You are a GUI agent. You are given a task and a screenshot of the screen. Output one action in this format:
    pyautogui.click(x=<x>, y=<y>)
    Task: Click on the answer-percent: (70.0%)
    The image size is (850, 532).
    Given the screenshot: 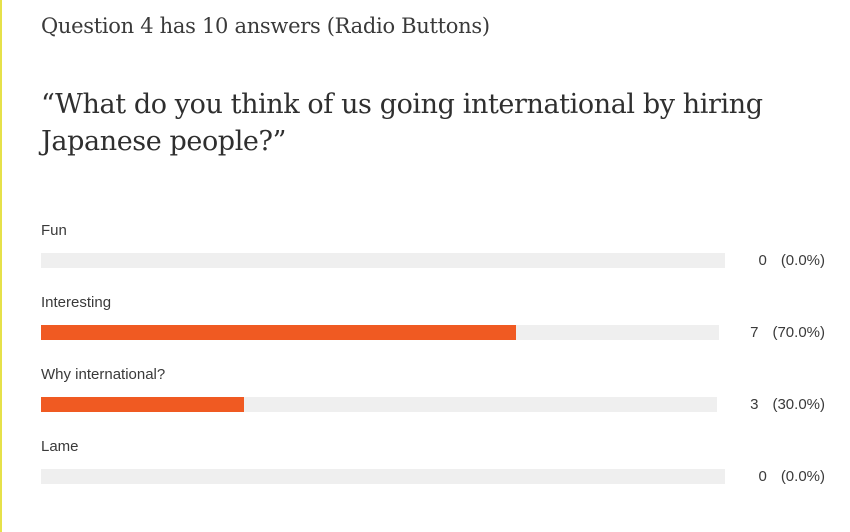 What is the action you would take?
    pyautogui.click(x=798, y=332)
    